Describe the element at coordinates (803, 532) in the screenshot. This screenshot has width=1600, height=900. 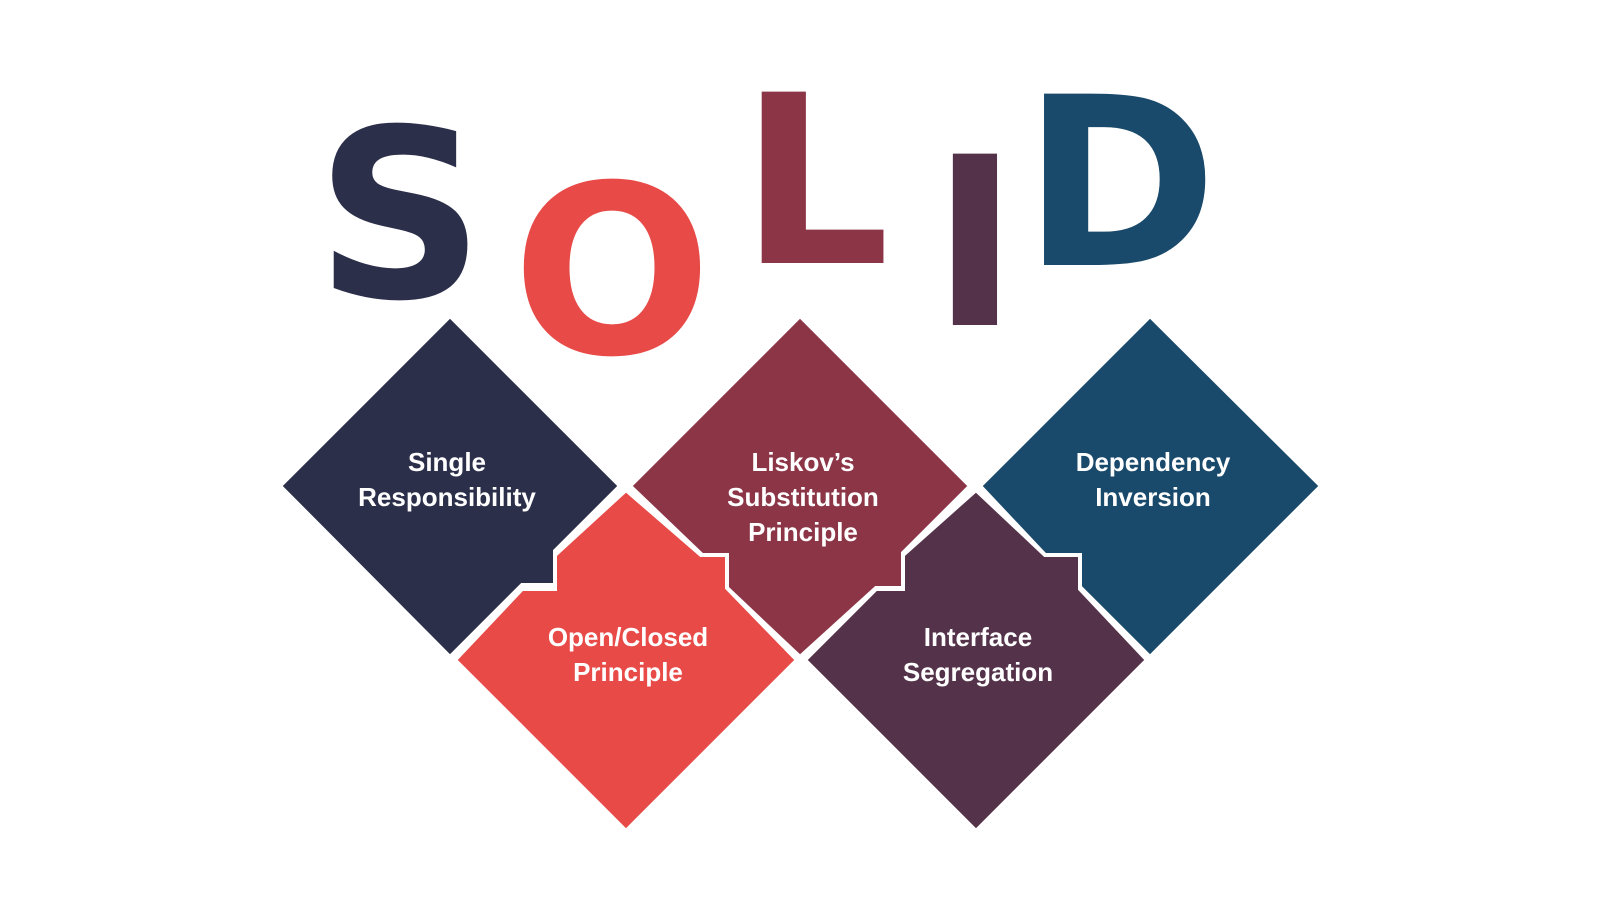
I see `label-liskov-line3: Principle` at that location.